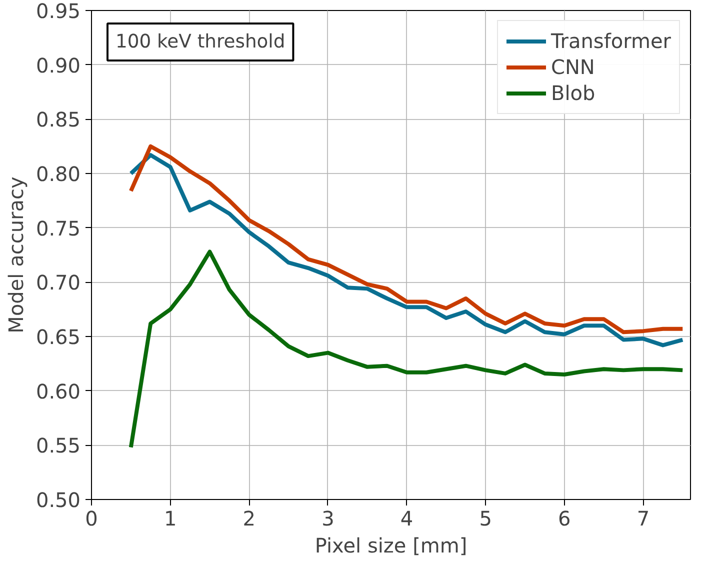  What do you see at coordinates (58, 337) in the screenshot?
I see `y-tick-label: 0.65` at bounding box center [58, 337].